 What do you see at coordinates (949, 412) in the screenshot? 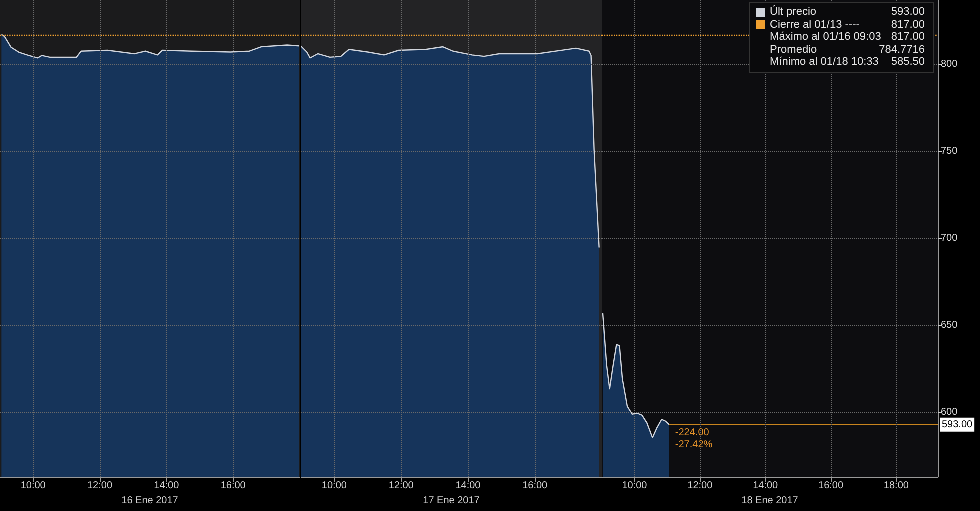
I see `y-tick-label: 600` at bounding box center [949, 412].